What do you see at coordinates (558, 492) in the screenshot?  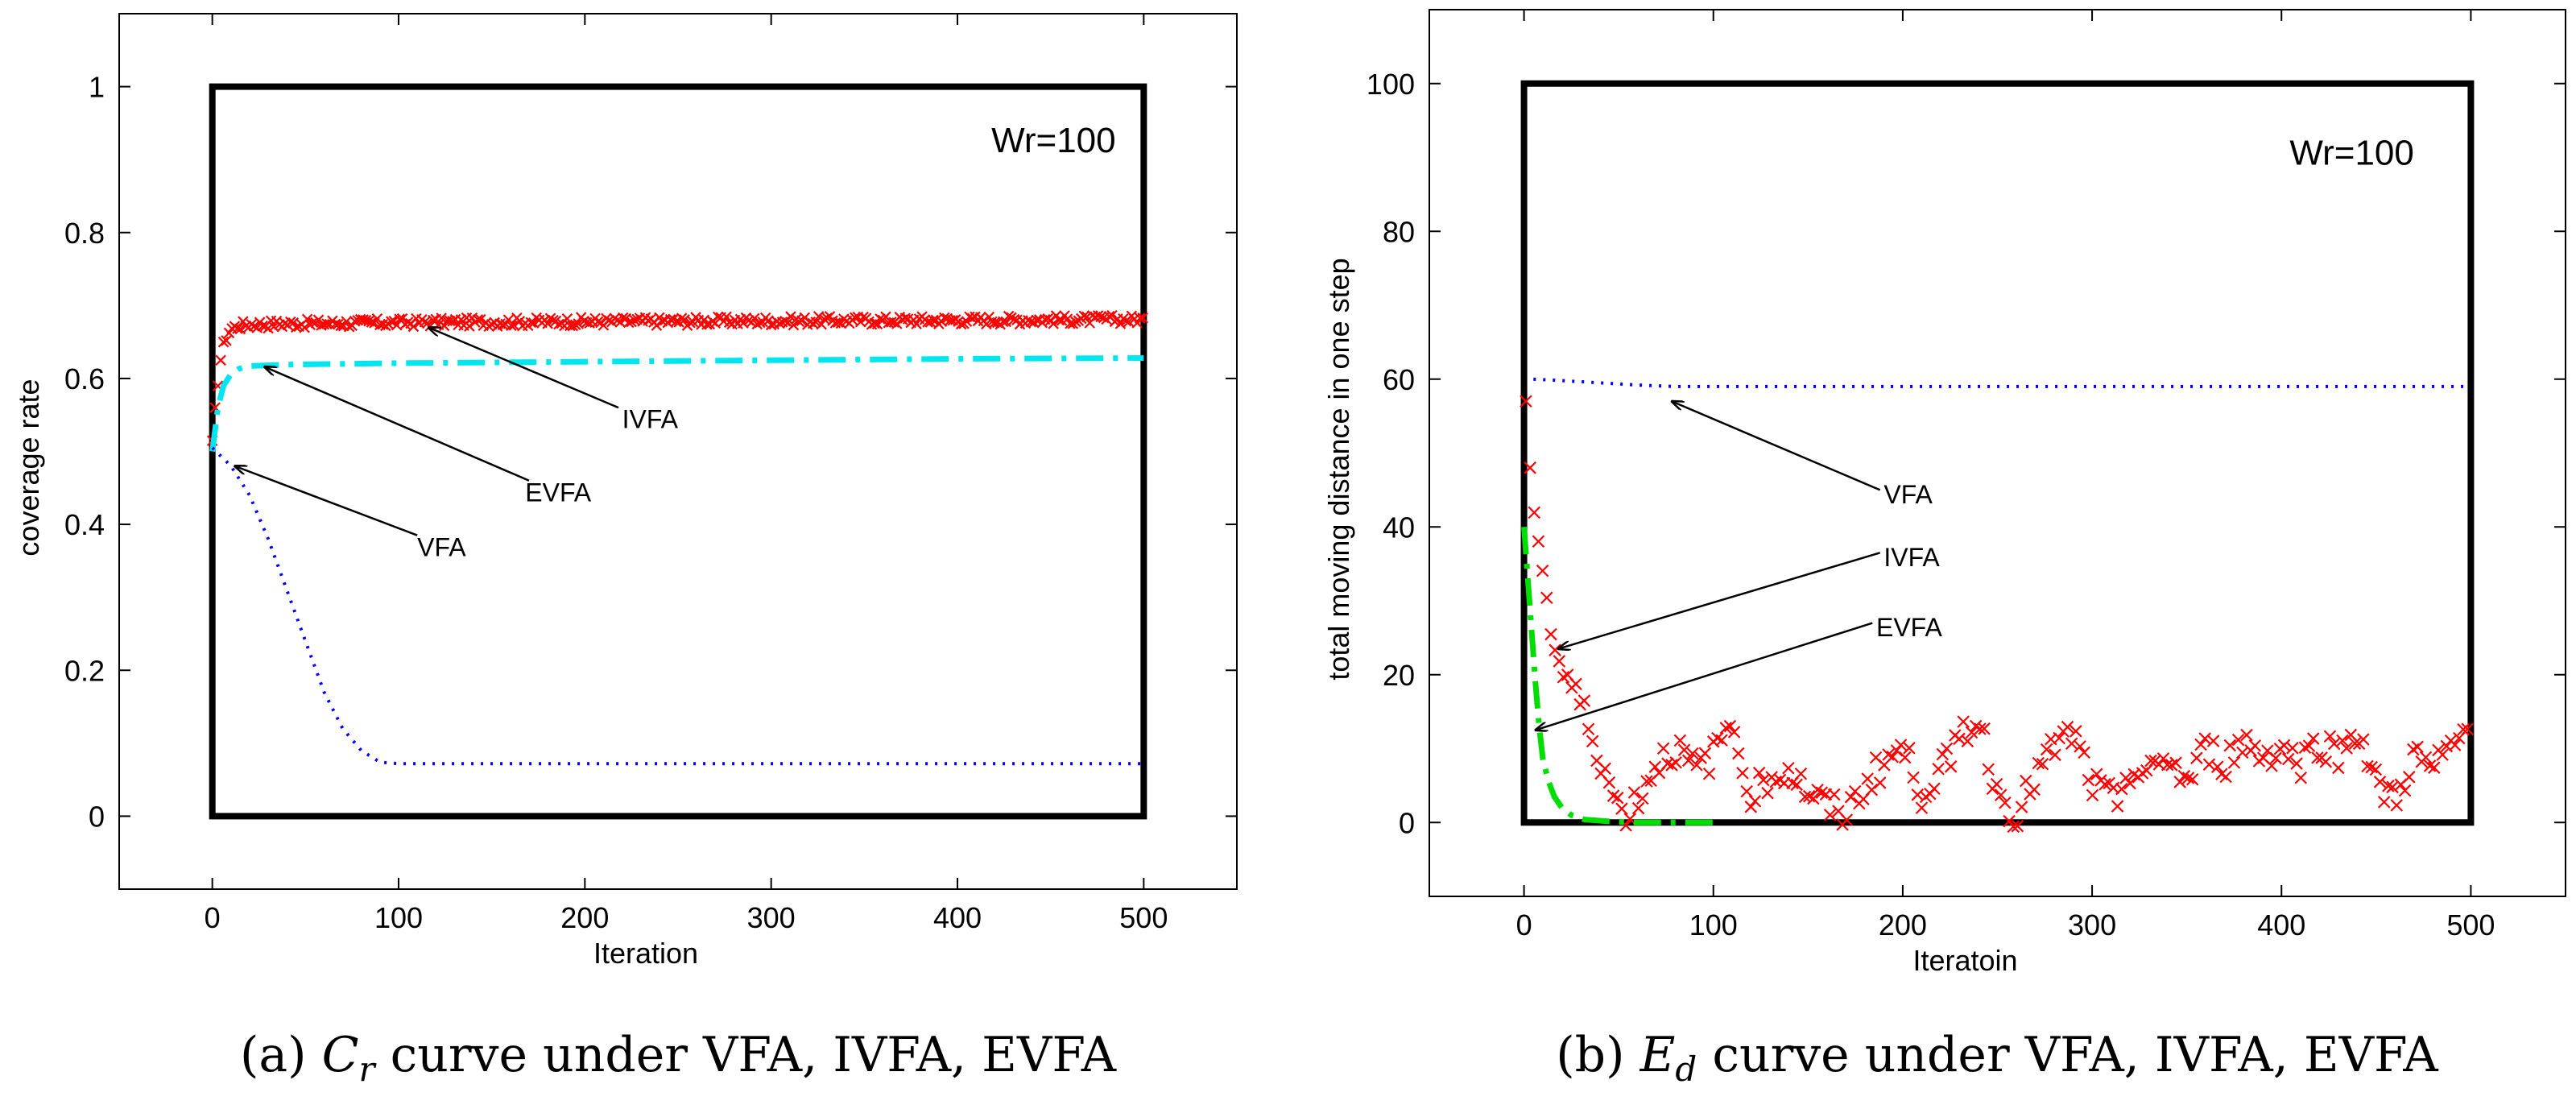 I see `callout-label: EVFA` at bounding box center [558, 492].